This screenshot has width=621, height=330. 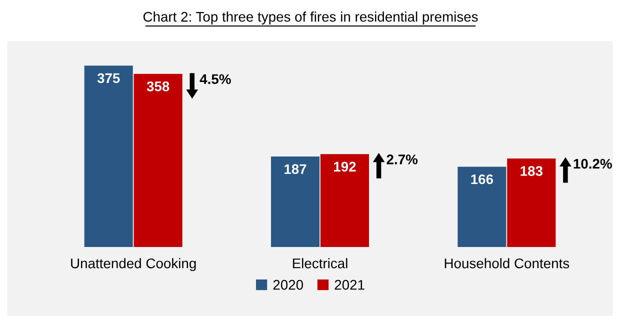 I want to click on data-label: 192, so click(x=345, y=167).